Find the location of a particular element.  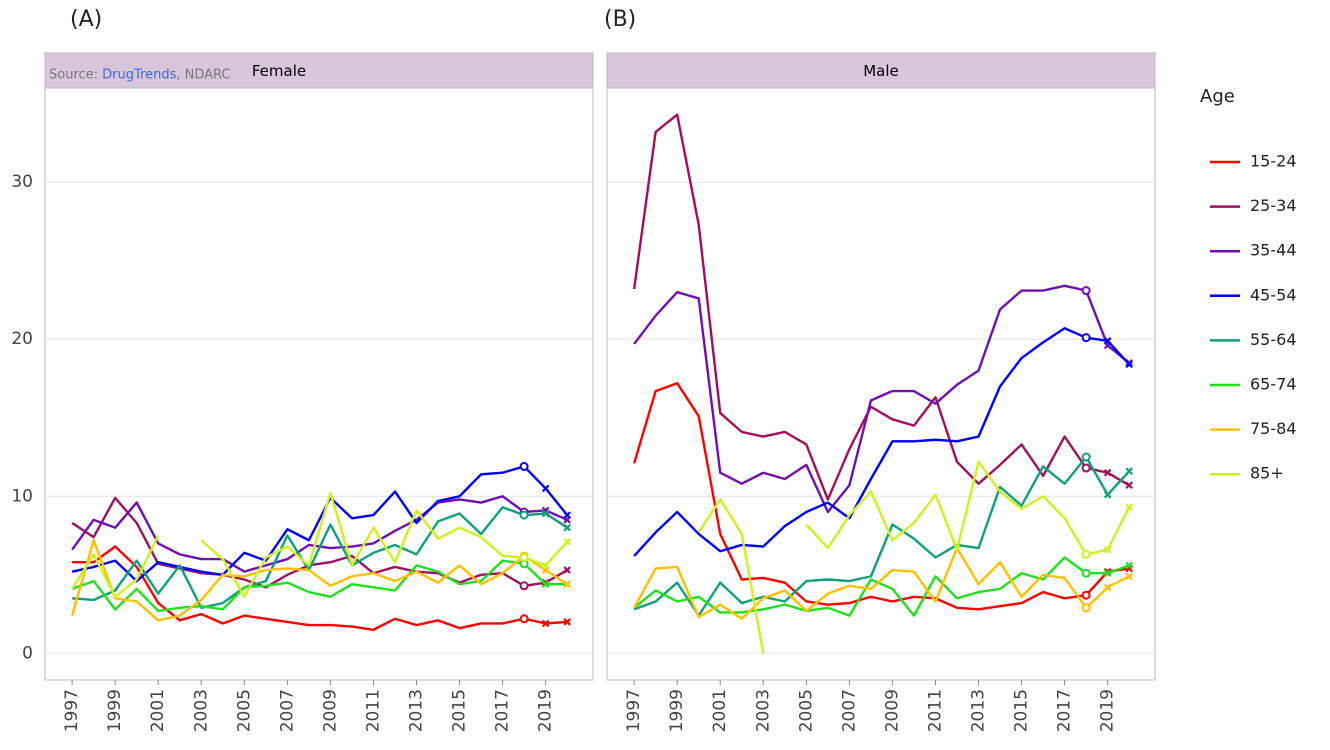

legend-label: 65-74 is located at coordinates (1273, 384).